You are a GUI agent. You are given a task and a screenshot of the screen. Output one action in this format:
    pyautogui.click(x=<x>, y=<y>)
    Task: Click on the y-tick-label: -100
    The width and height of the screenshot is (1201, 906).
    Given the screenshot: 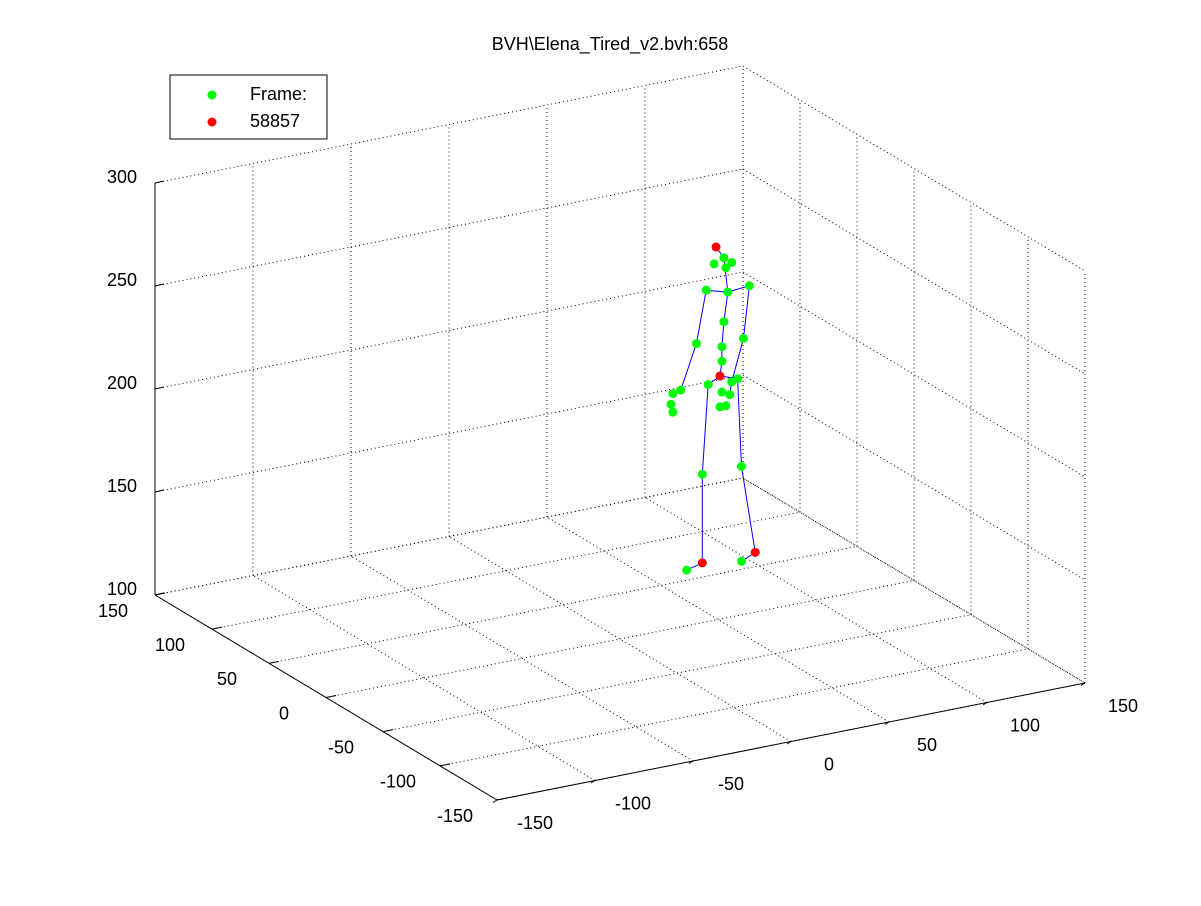 What is the action you would take?
    pyautogui.click(x=398, y=782)
    